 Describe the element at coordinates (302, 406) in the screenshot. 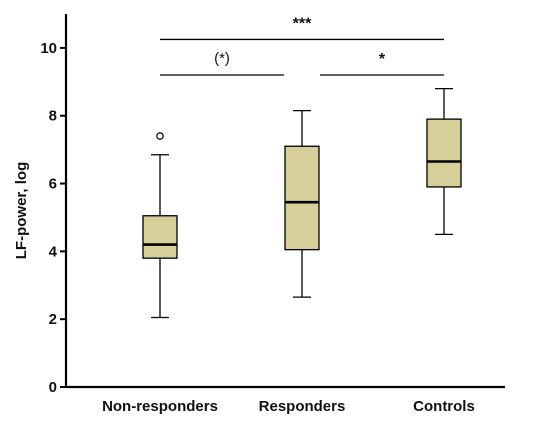

I see `x-category-label: Responders` at that location.